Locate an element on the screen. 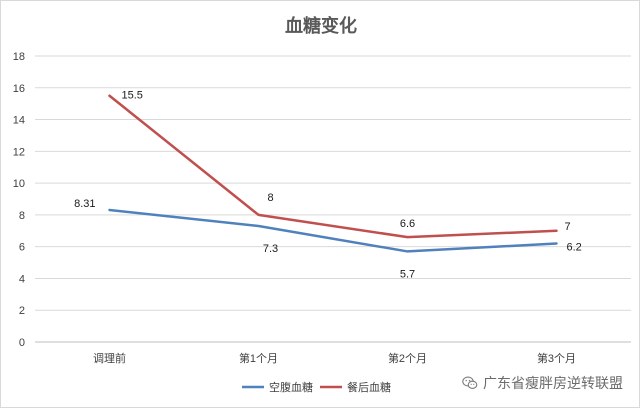 This screenshot has height=408, width=640. y-tick-label: 8 is located at coordinates (22, 216).